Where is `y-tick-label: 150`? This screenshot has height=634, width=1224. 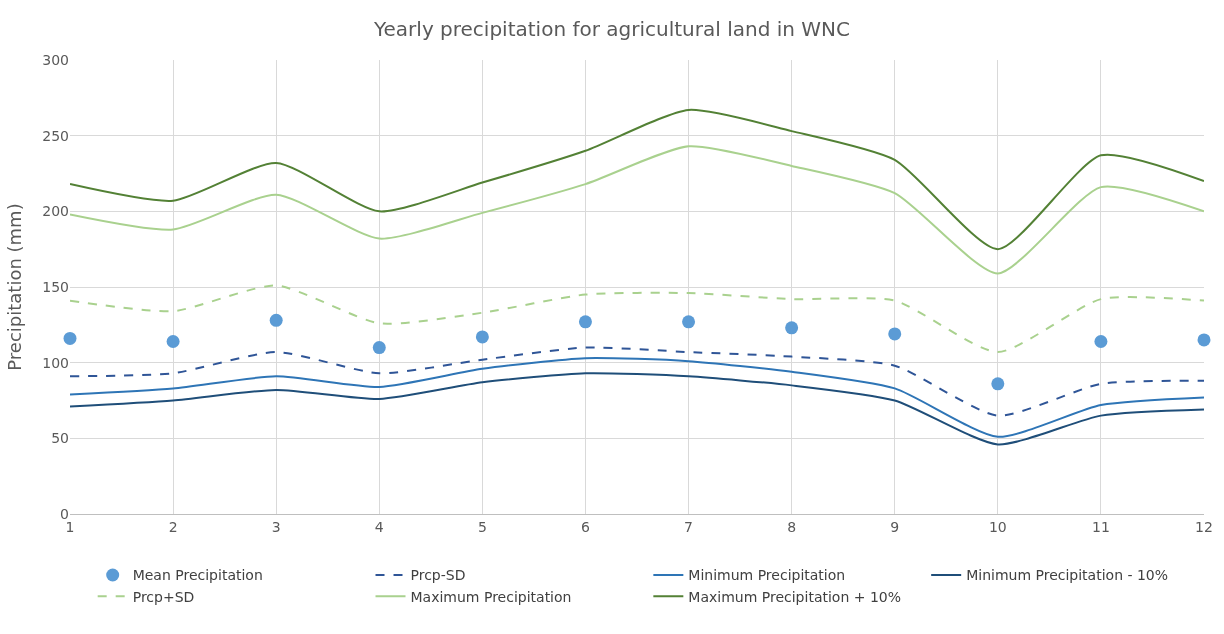
y-tick-label: 150 is located at coordinates (55, 286).